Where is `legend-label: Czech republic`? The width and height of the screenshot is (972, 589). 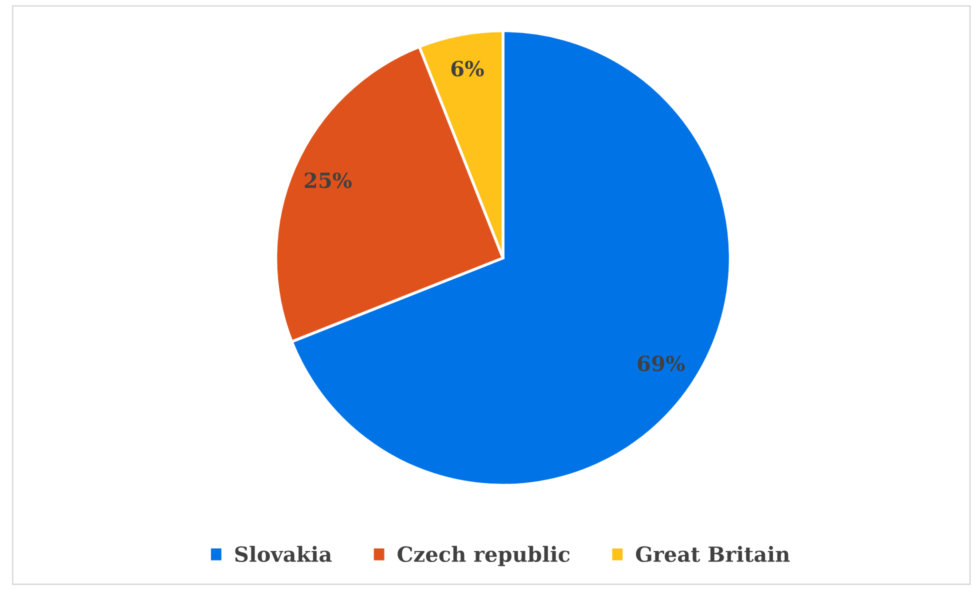
legend-label: Czech republic is located at coordinates (484, 556).